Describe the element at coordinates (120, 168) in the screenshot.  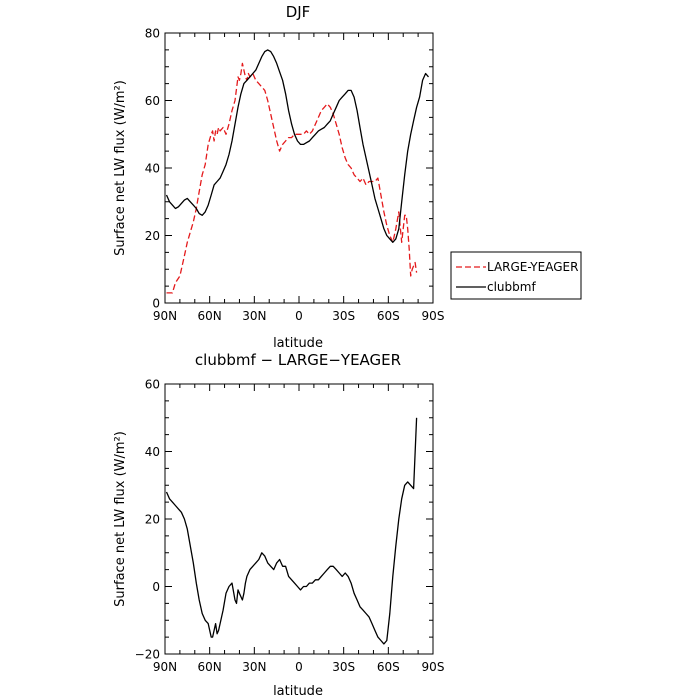
I see `chart-top-ylabel: Surface net LW flux (W/m²)` at that location.